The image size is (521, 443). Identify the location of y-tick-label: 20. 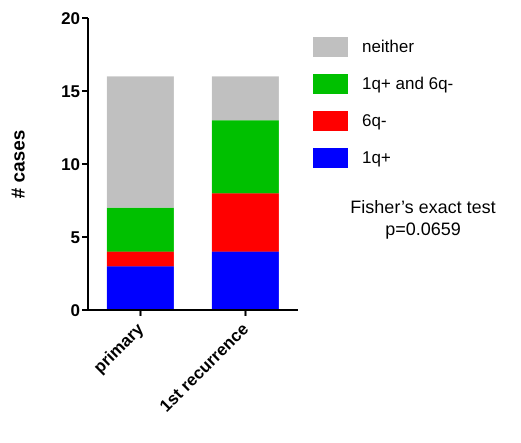
(70, 18).